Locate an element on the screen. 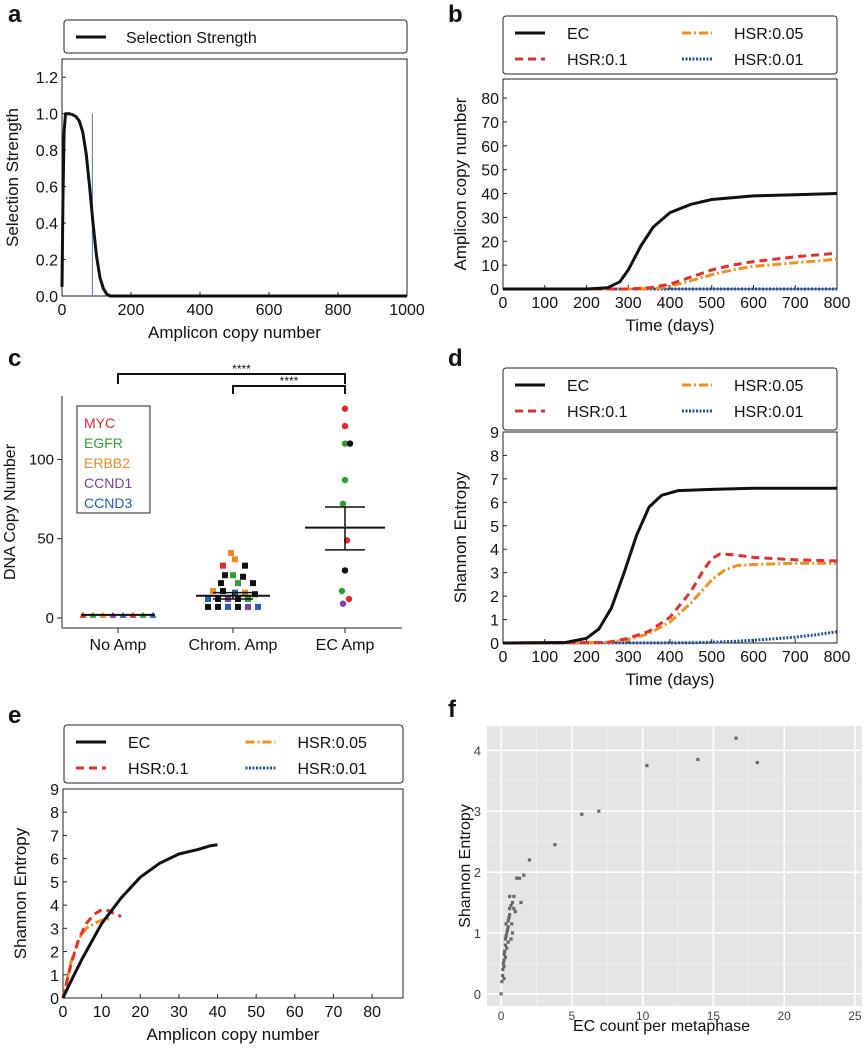 The width and height of the screenshot is (867, 1050). y-axis-label-d: Shannon Entropy is located at coordinates (460, 537).